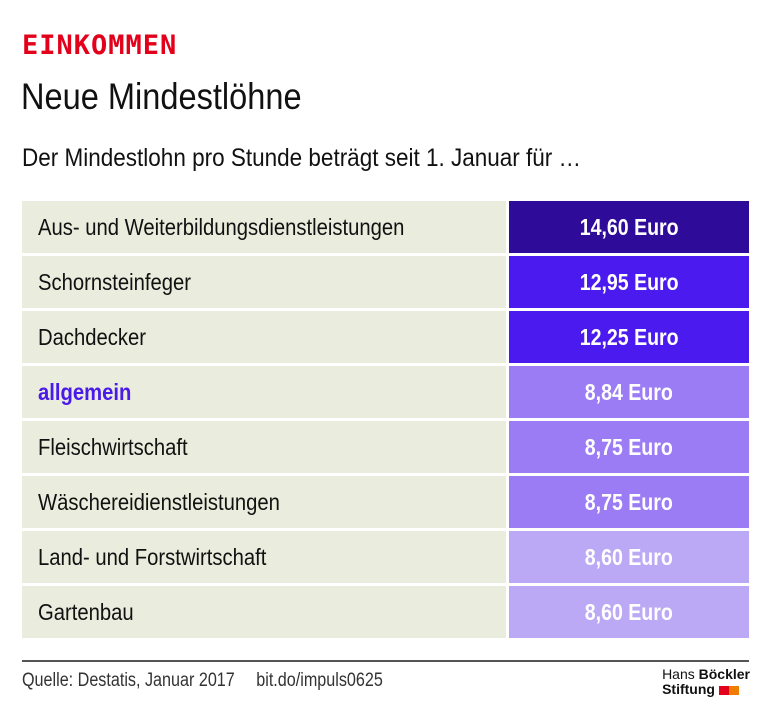  What do you see at coordinates (723, 690) in the screenshot?
I see `logo-red-square-icon` at bounding box center [723, 690].